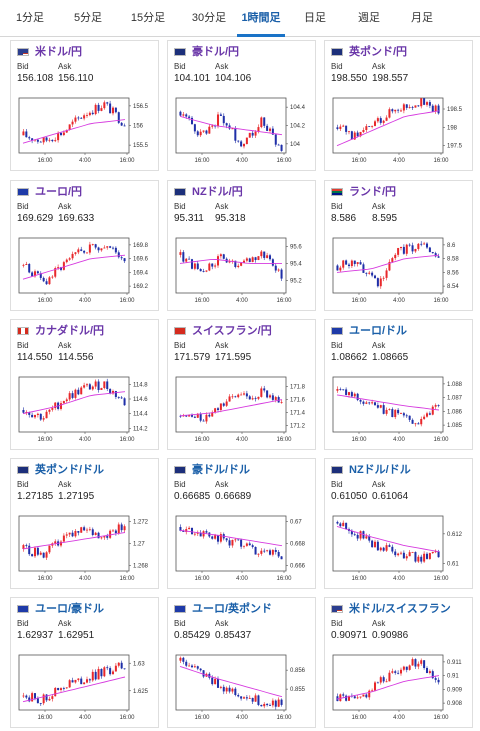 This screenshot has width=480, height=731. I want to click on pair-title: ランド/円, so click(363, 192).